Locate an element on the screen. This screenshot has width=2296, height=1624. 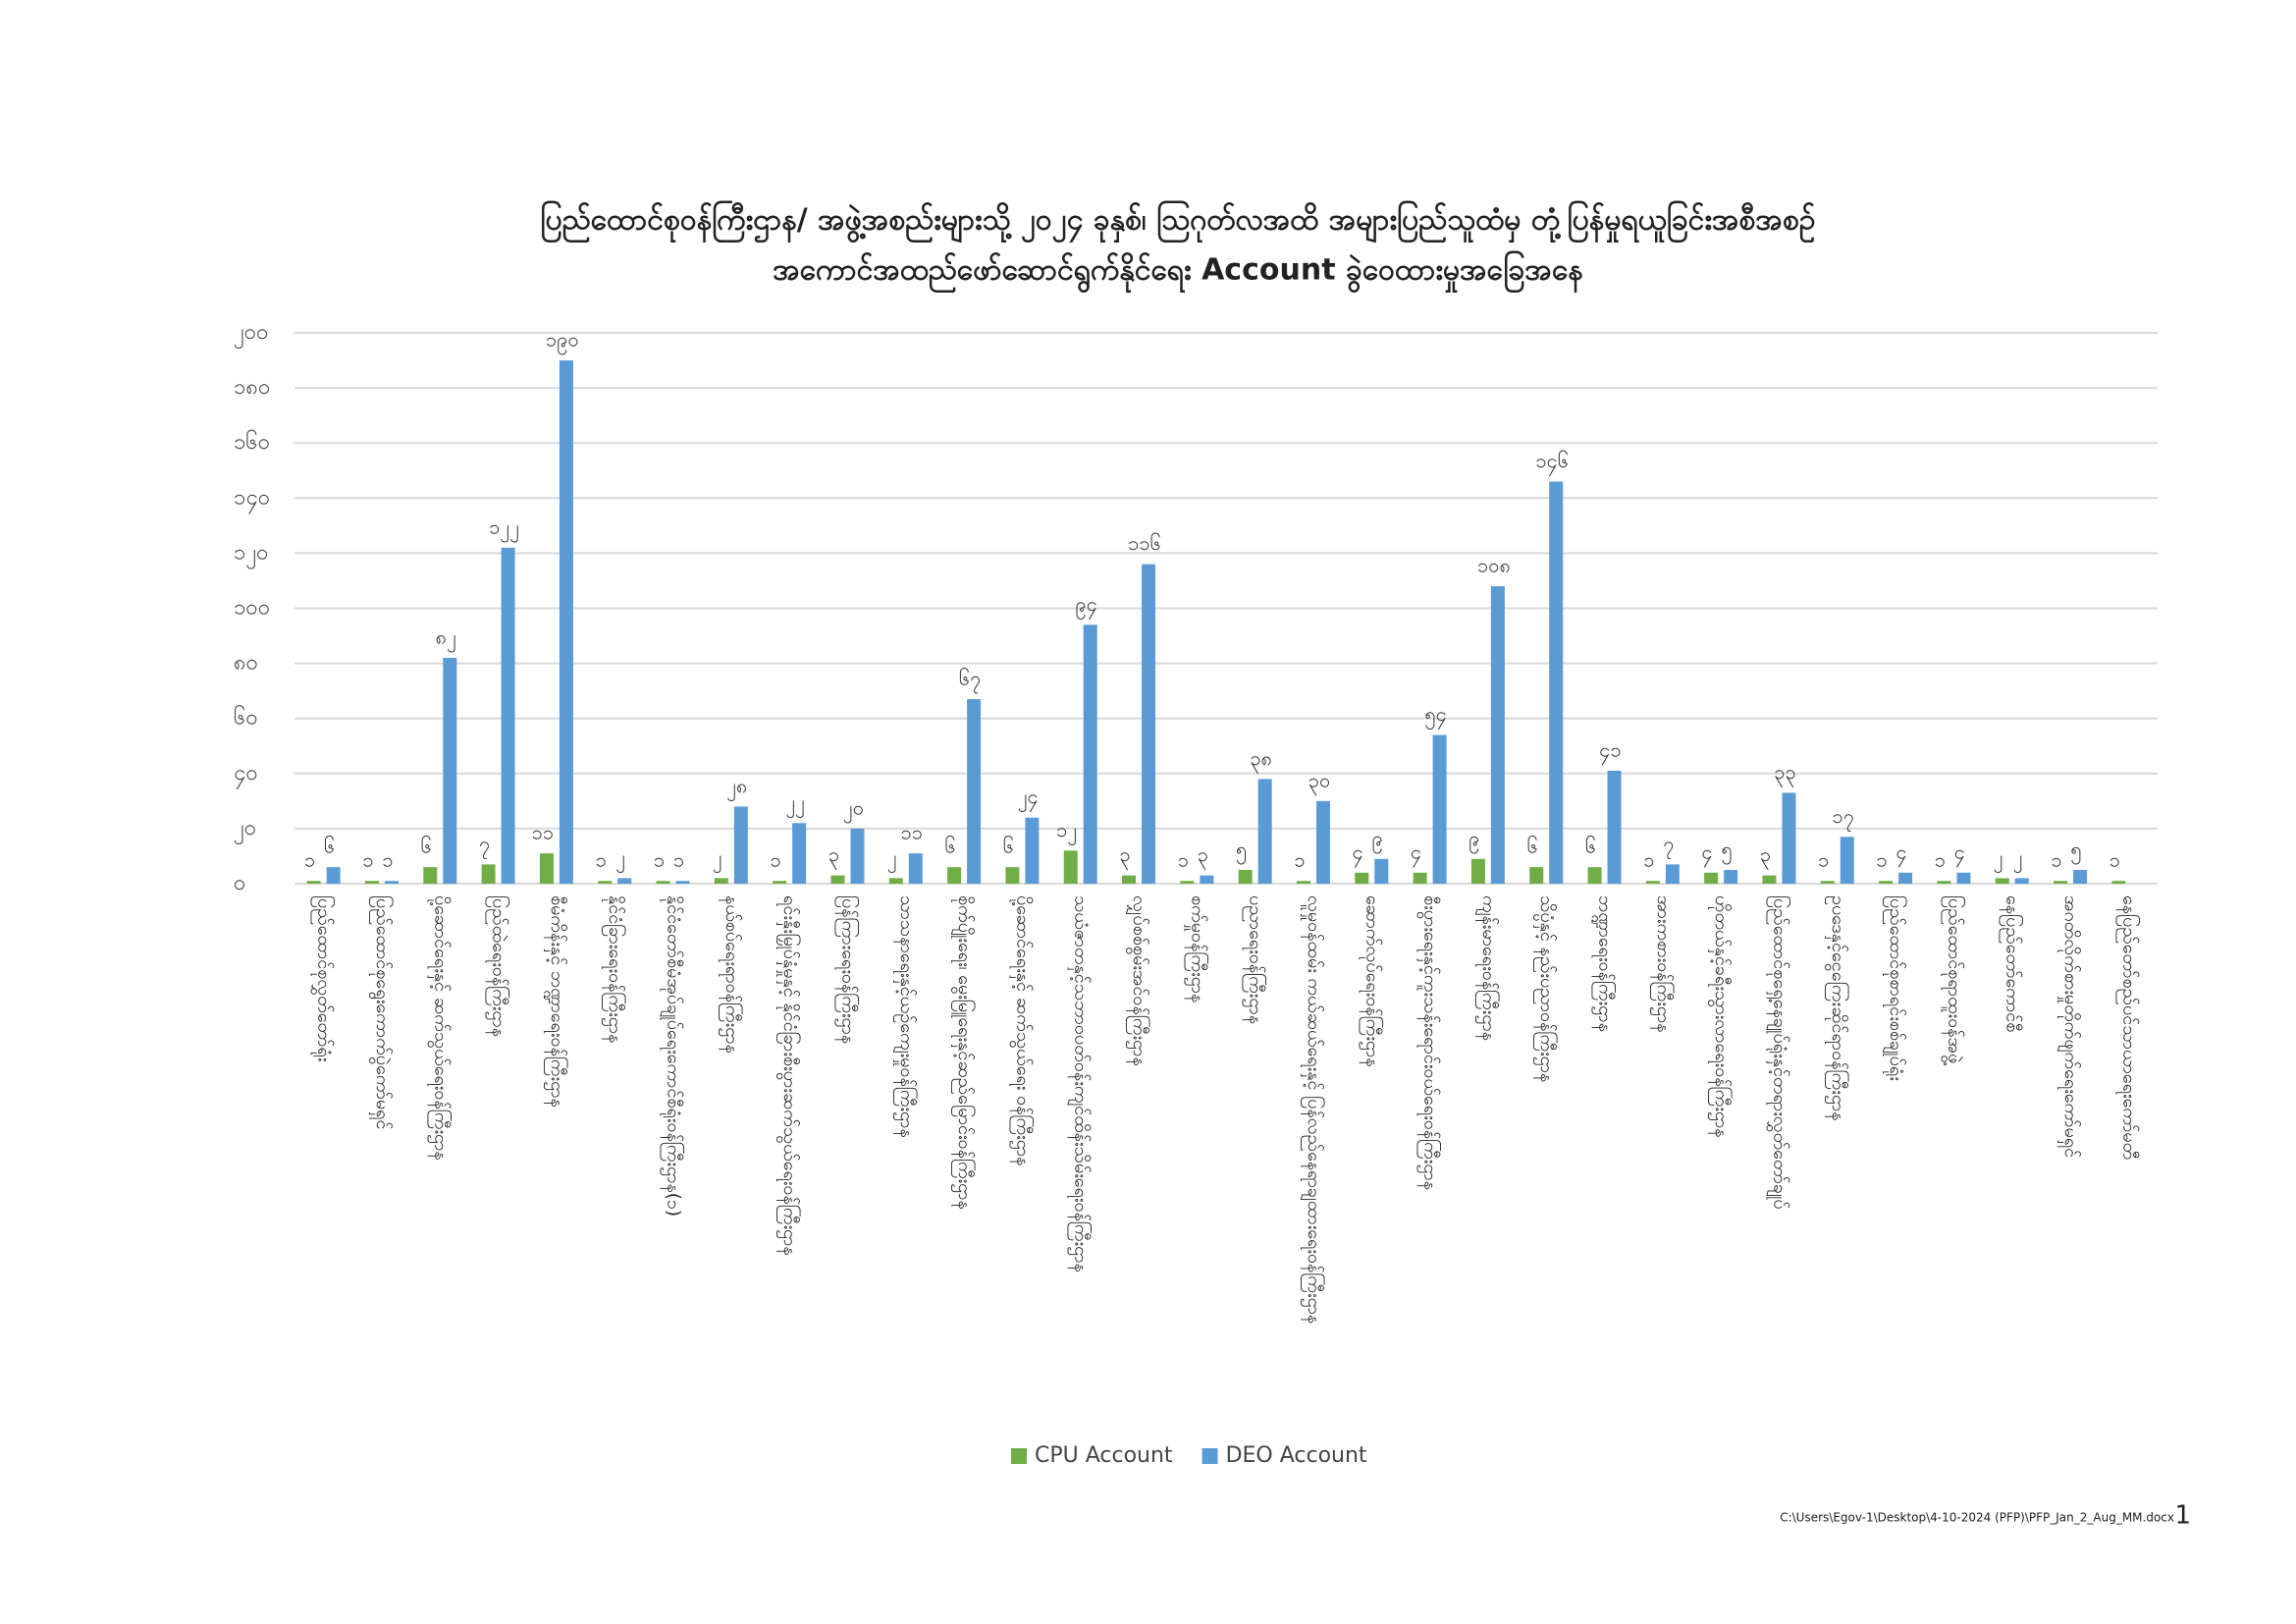
data-label: ၃၈ is located at coordinates (1261, 760).